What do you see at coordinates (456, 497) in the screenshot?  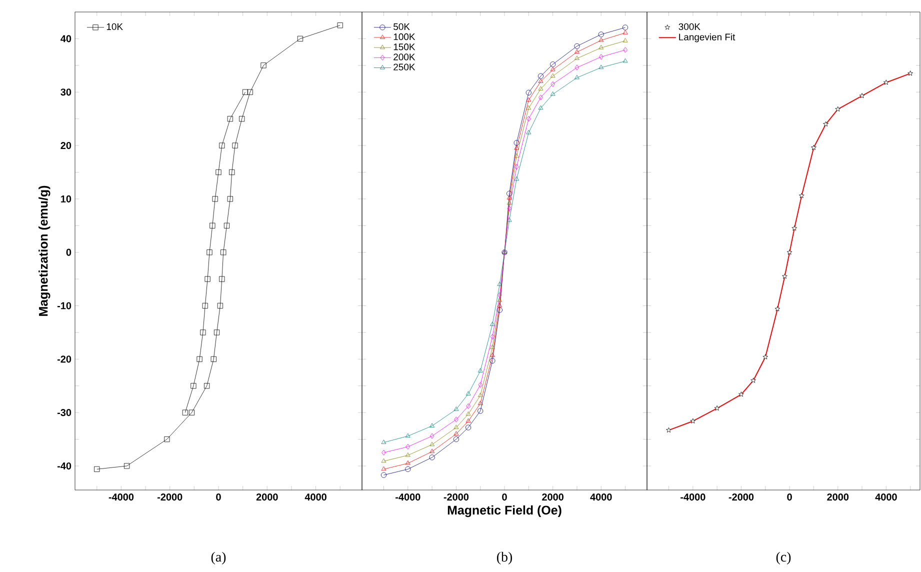 I see `x-tick-label: -2000` at bounding box center [456, 497].